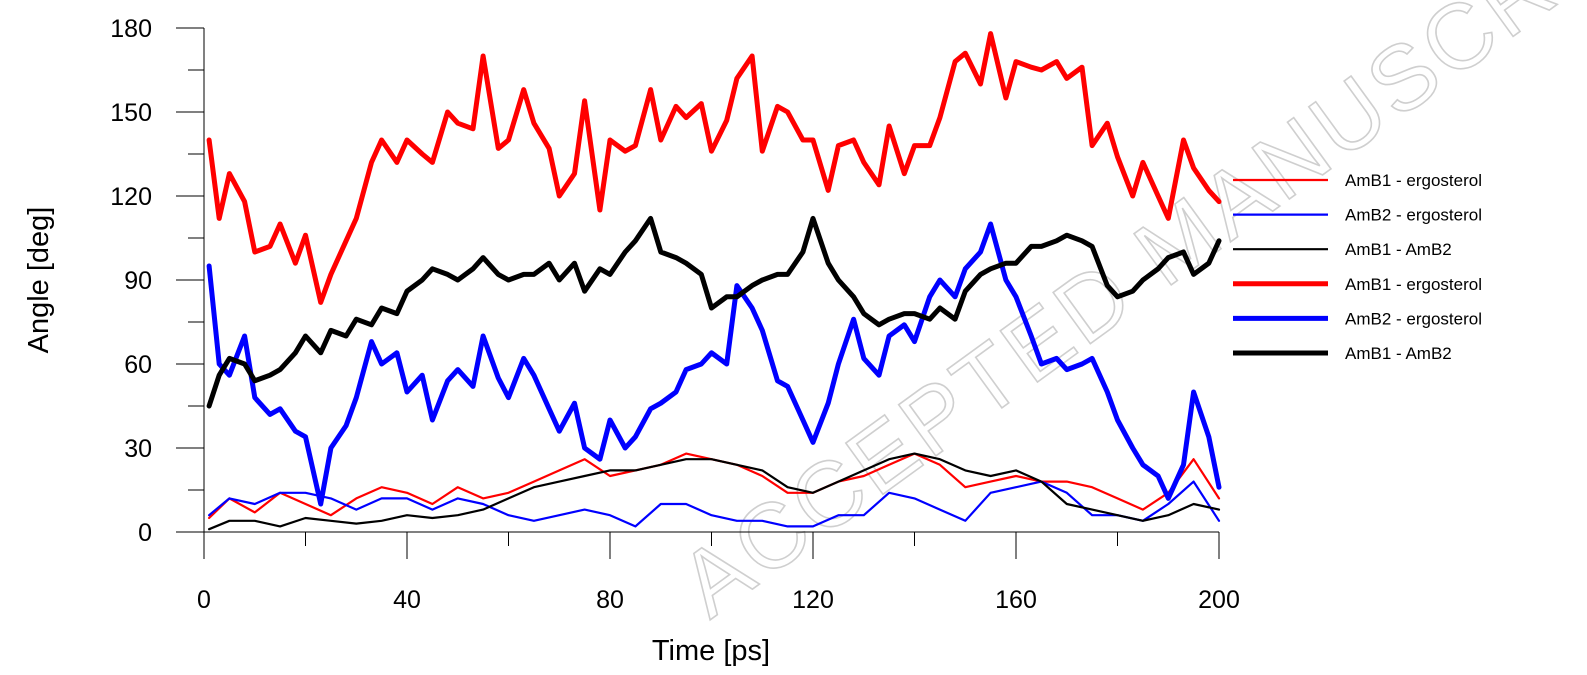  I want to click on y-tick-label: 90, so click(138, 281).